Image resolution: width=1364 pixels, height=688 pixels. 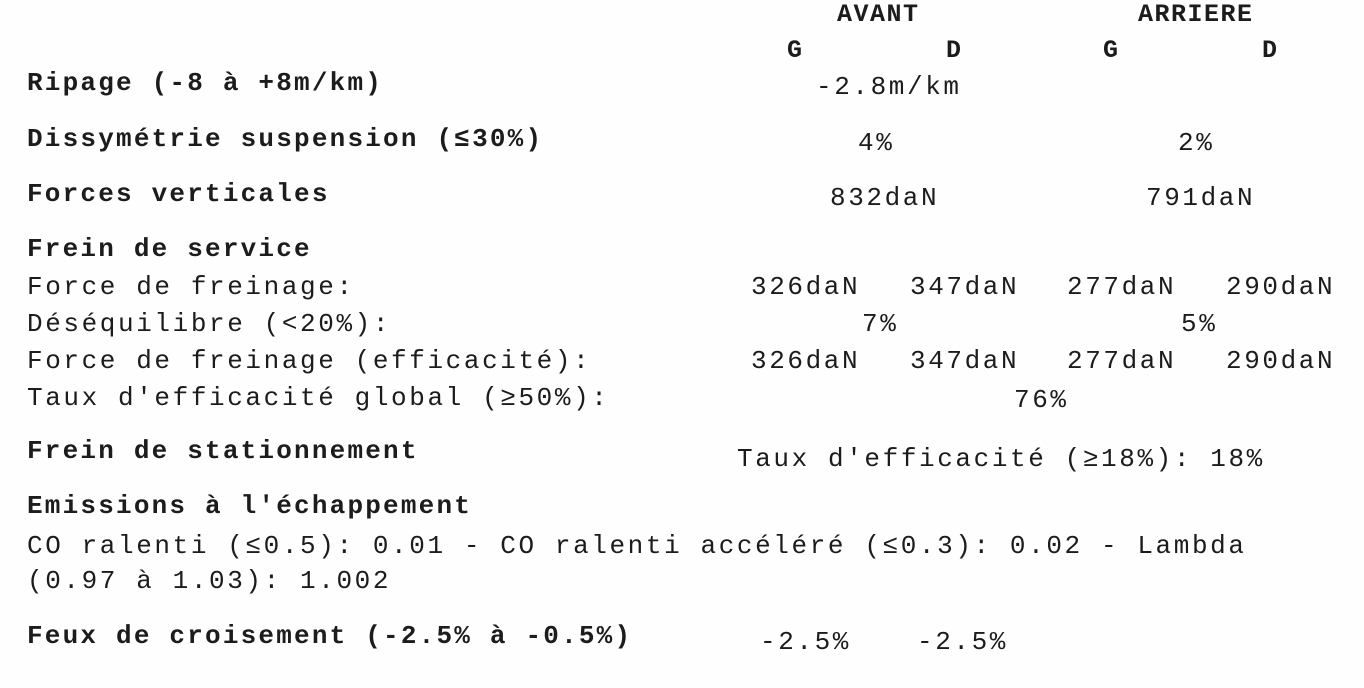 I want to click on feux-label: Feux de croisement (-2.5% à -0.5%), so click(x=330, y=636).